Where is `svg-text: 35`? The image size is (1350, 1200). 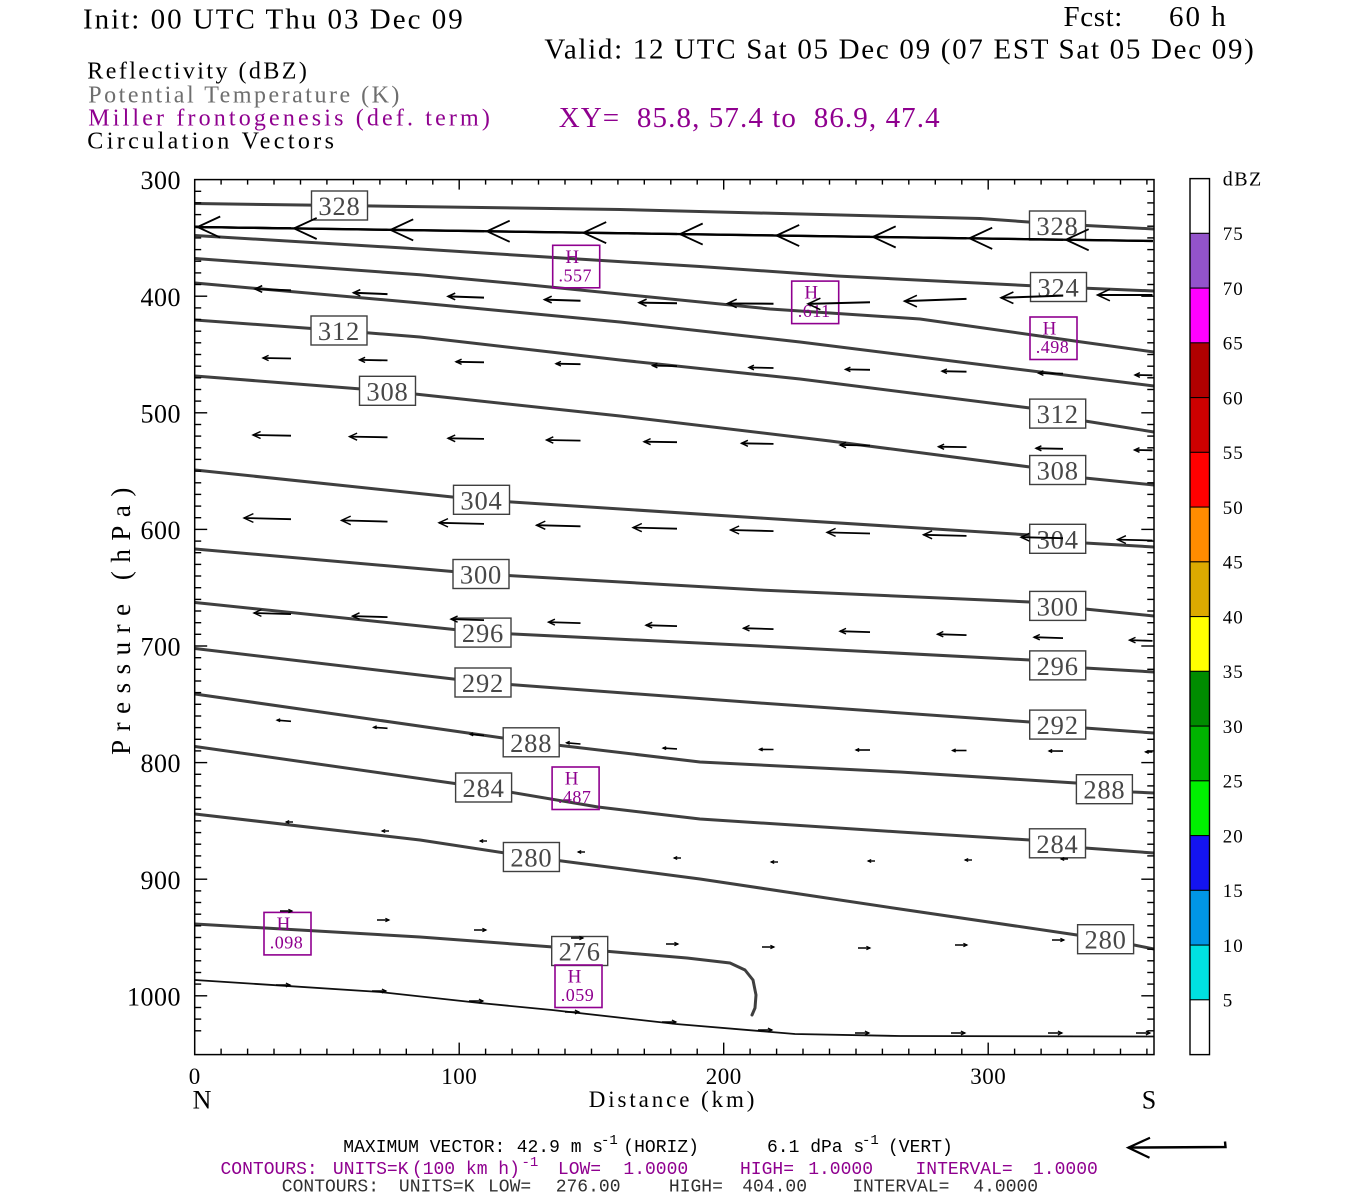
svg-text: 35 is located at coordinates (1233, 672).